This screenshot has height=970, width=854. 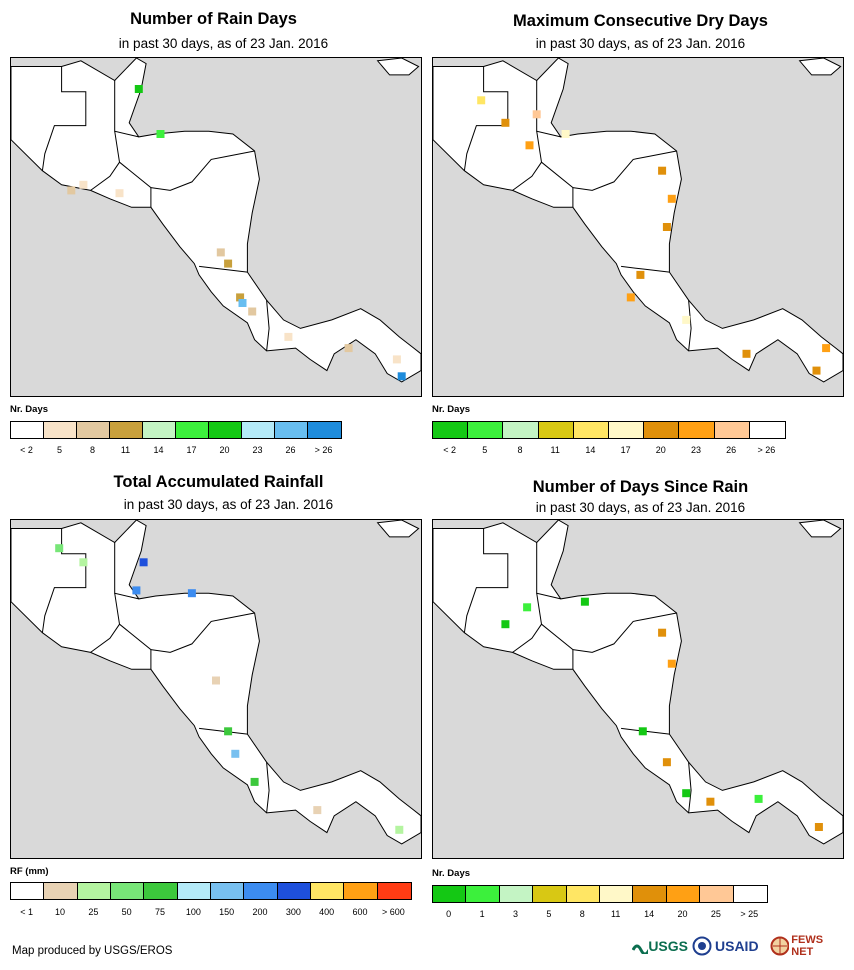 What do you see at coordinates (323, 450) in the screenshot?
I see `legend-tick-label: > 26` at bounding box center [323, 450].